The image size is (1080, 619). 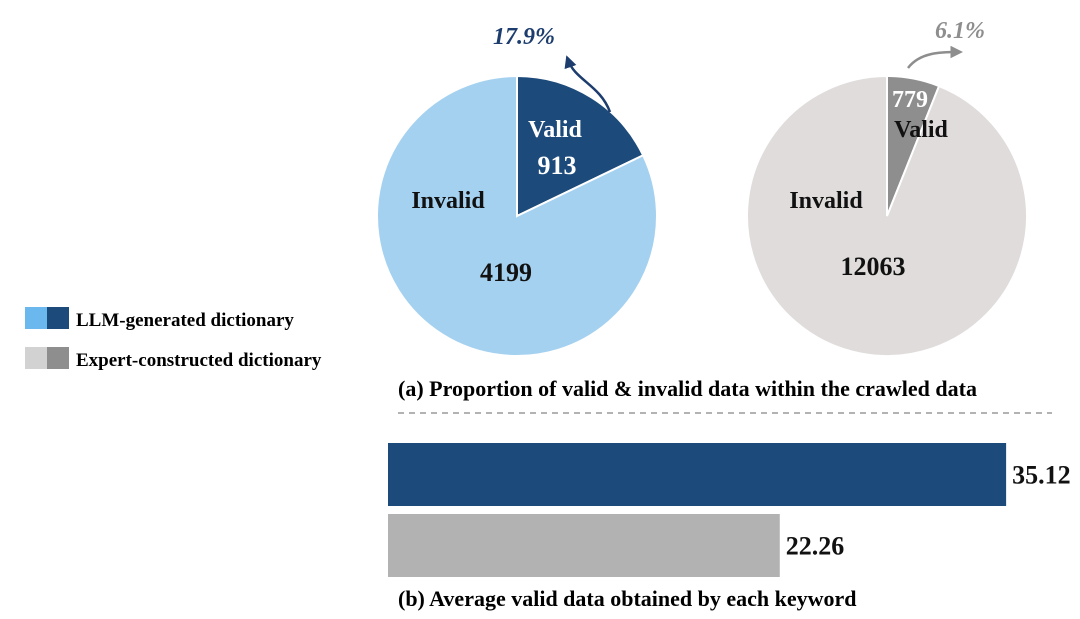 What do you see at coordinates (697, 474) in the screenshot?
I see `bar-llm` at bounding box center [697, 474].